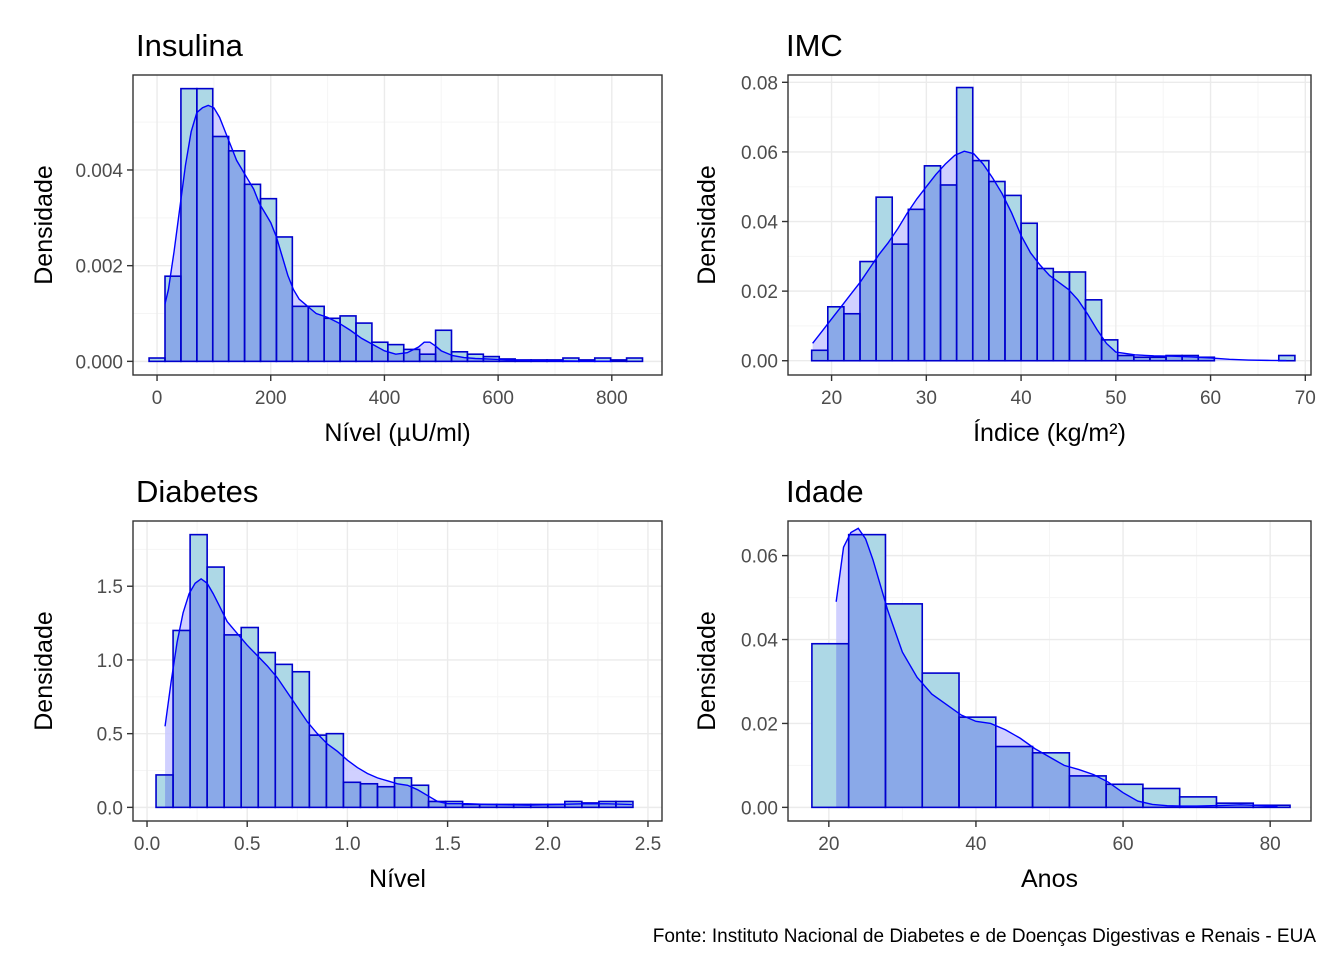 The height and width of the screenshot is (960, 1344). Describe the element at coordinates (247, 844) in the screenshot. I see `x-tick-label: 0.5` at that location.